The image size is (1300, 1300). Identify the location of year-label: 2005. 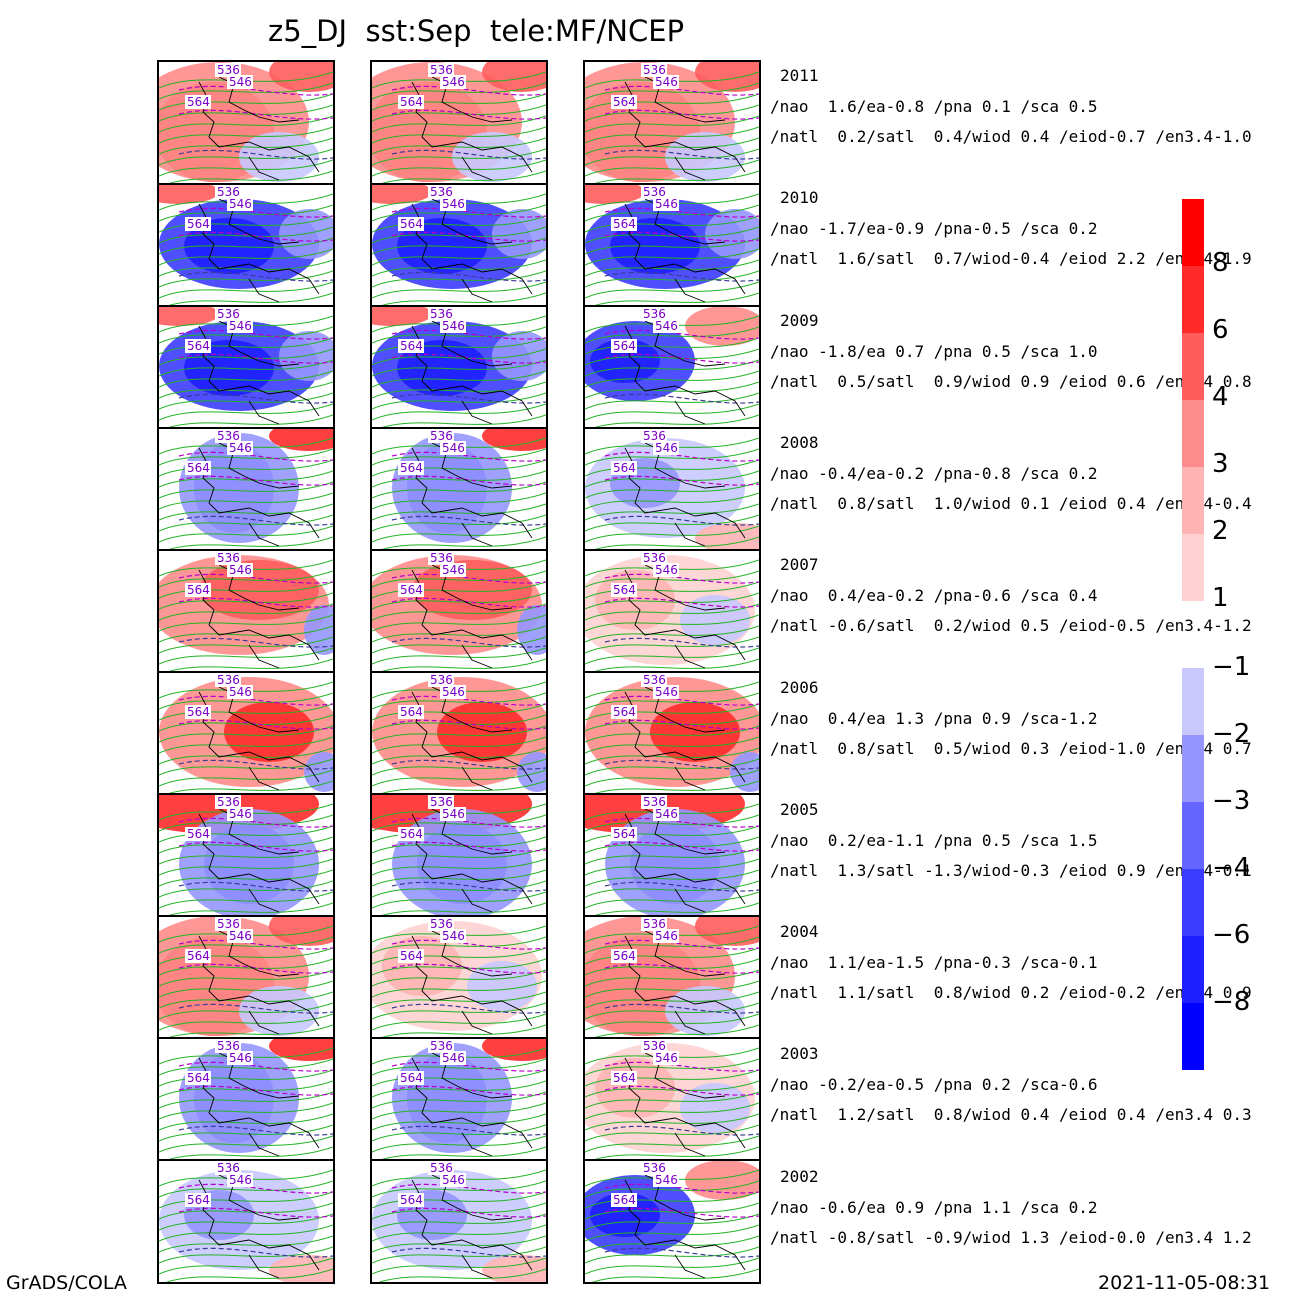
(799, 809).